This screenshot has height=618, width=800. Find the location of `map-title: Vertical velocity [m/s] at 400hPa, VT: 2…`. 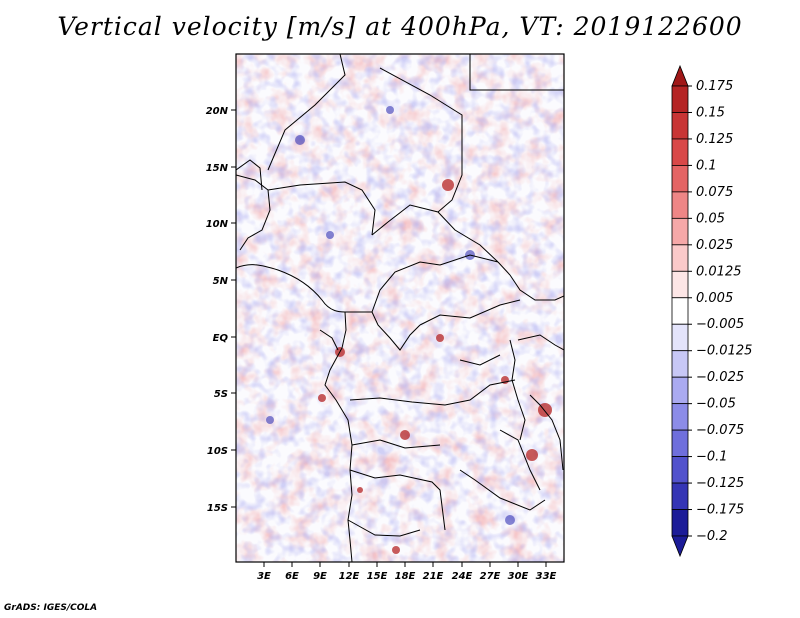

map-title: Vertical velocity [m/s] at 400hPa, VT: 2… is located at coordinates (400, 26).